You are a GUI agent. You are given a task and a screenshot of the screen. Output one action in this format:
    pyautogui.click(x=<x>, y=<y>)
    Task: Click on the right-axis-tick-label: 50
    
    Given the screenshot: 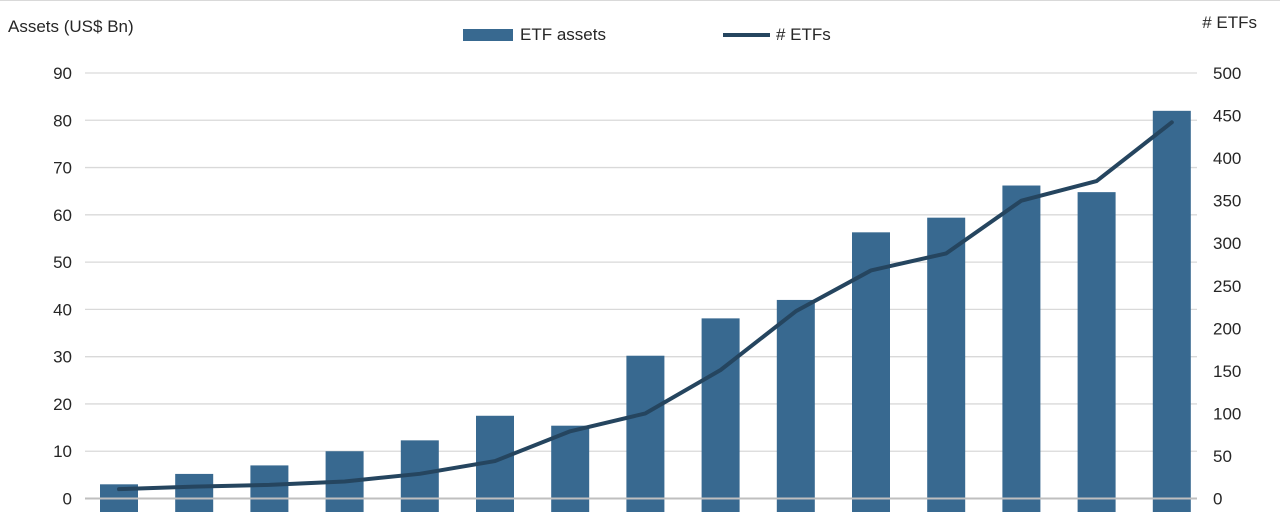 What is the action you would take?
    pyautogui.click(x=1222, y=456)
    